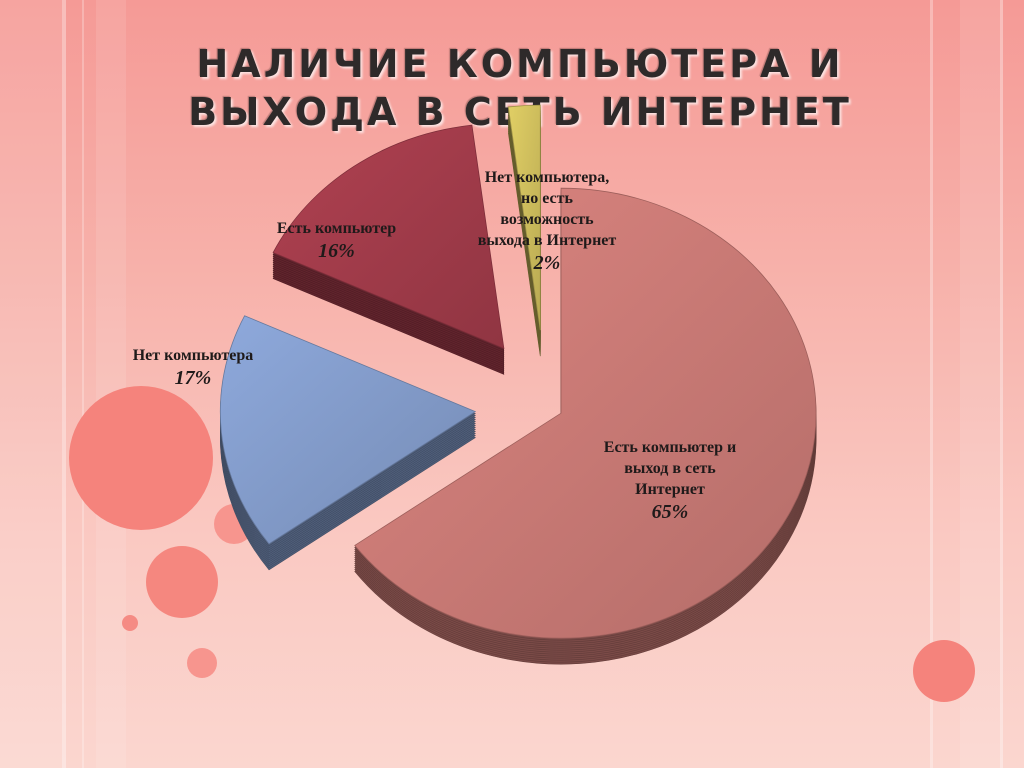  What do you see at coordinates (193, 355) in the screenshot?
I see `slice-label-text: Нет компьютера` at bounding box center [193, 355].